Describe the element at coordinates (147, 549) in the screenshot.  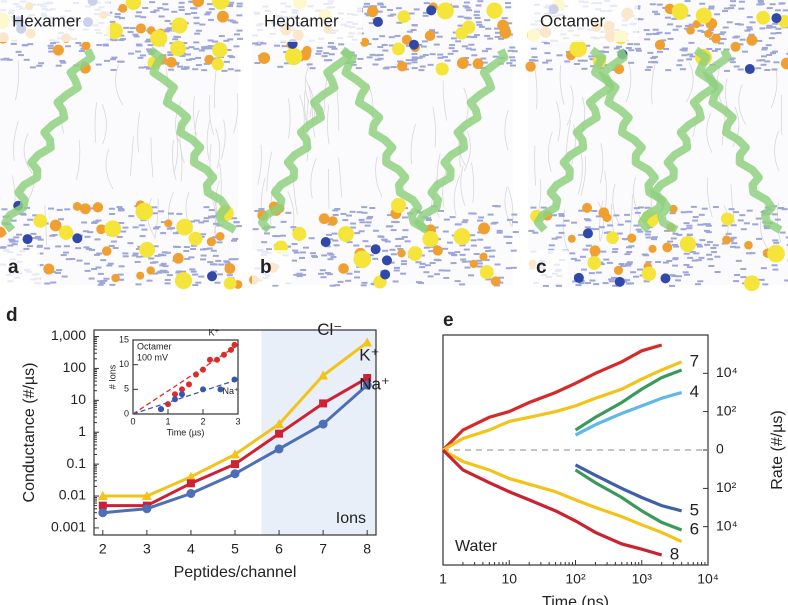
I see `x-tick-label: 3` at that location.